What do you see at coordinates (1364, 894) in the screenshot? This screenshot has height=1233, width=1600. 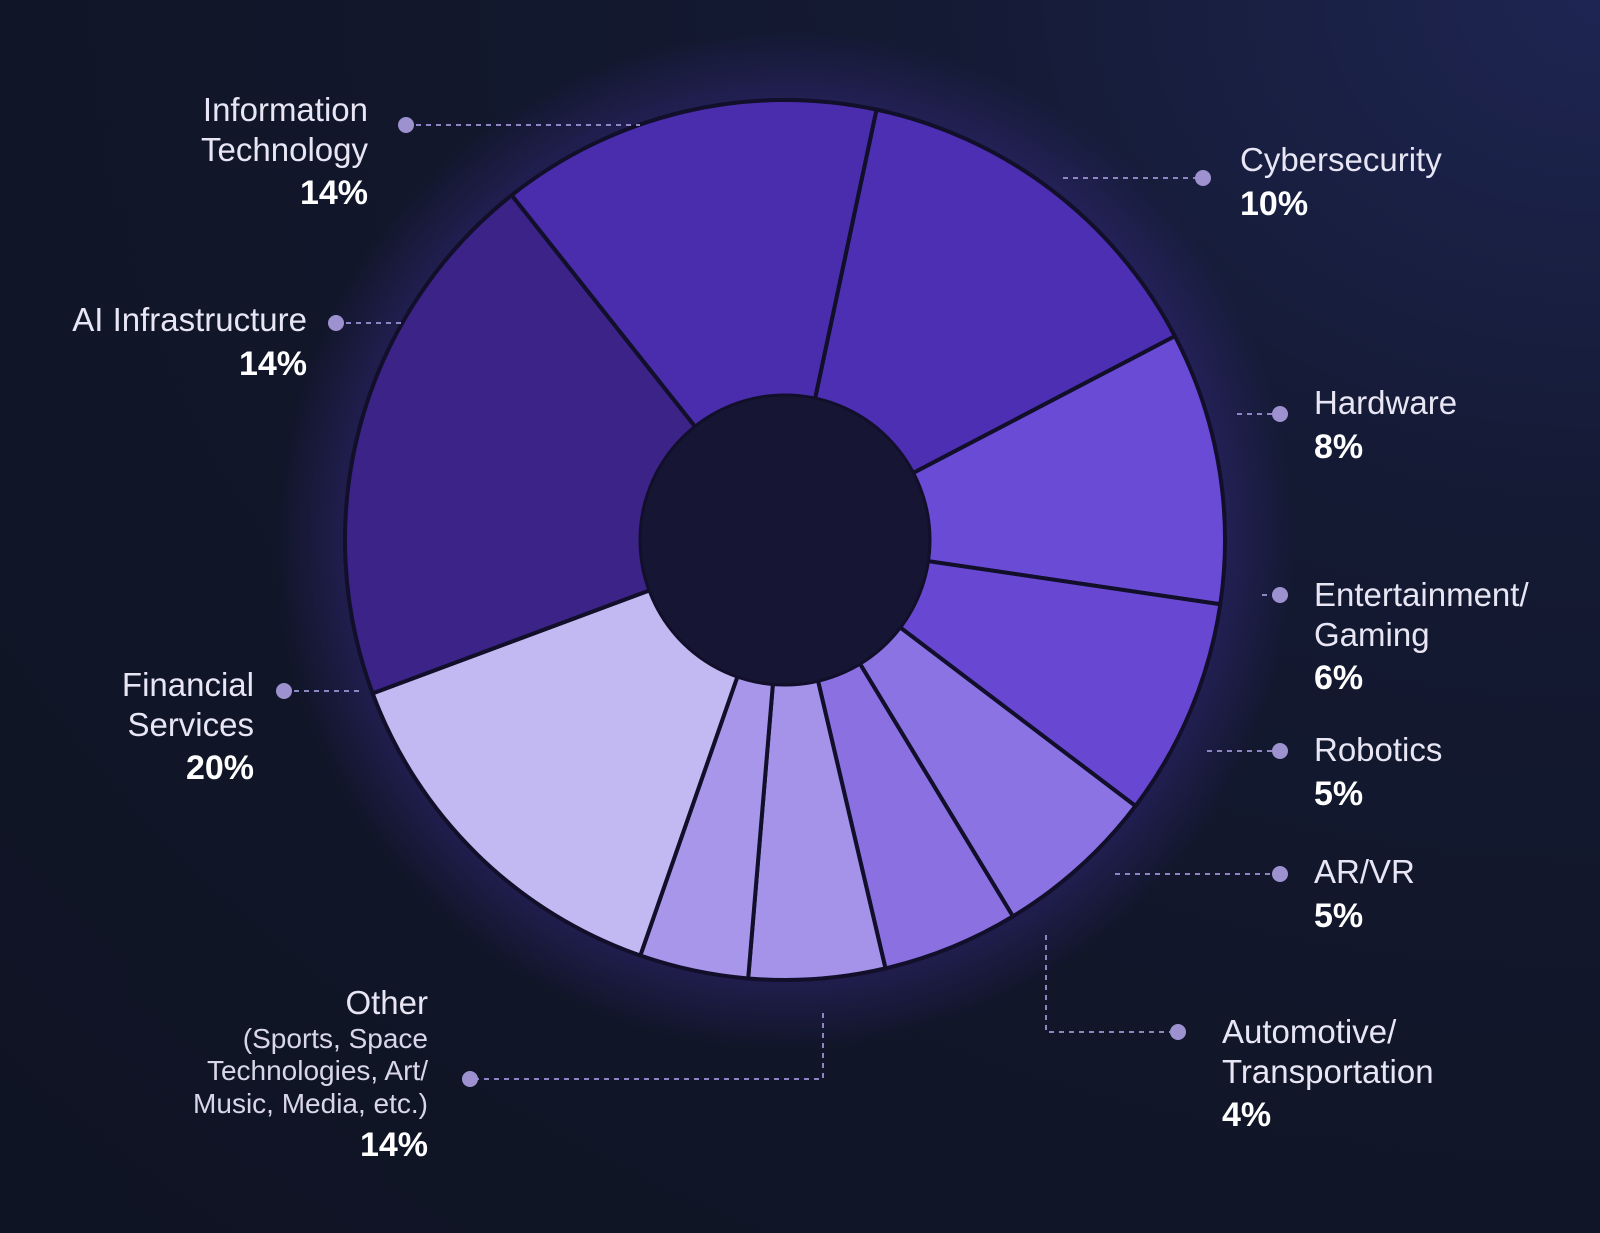 I see `label-ar-vr: AR/VR 5%` at bounding box center [1364, 894].